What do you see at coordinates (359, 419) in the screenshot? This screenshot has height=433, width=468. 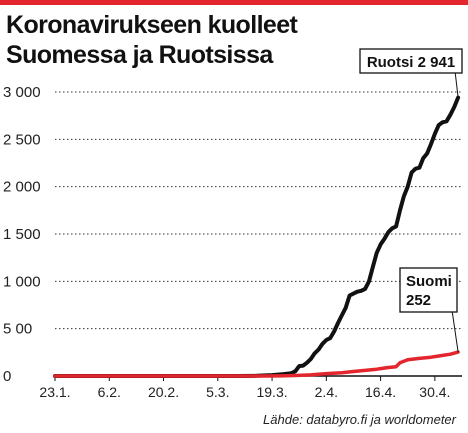 I see `source-note: Lähde: databyro.fi ja worldometer` at bounding box center [359, 419].